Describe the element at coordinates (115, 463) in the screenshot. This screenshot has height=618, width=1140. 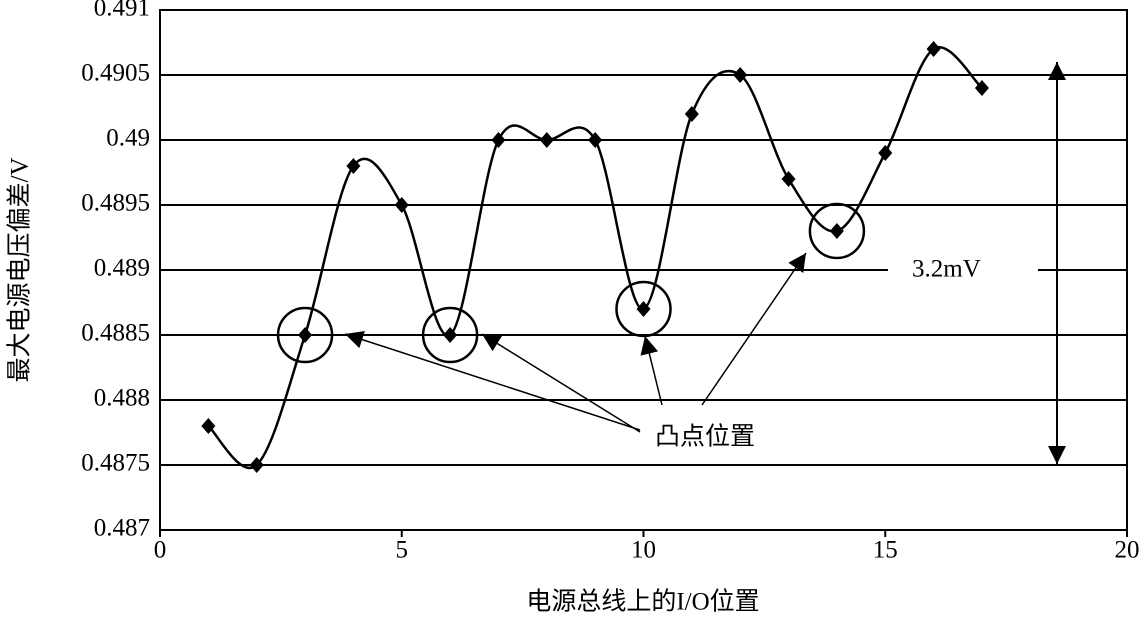
I see `y-tick-label: 0.4875` at that location.